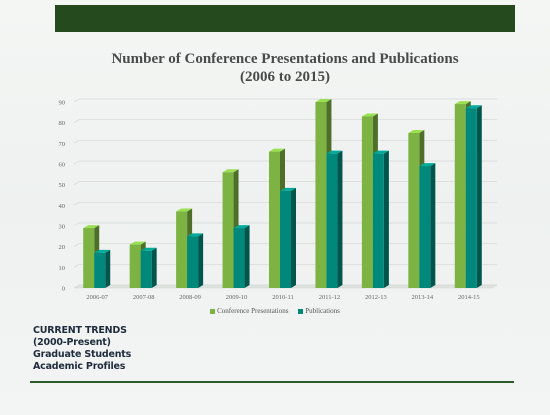  Describe the element at coordinates (72, 342) in the screenshot. I see `trends-range: (2000-Present)` at that location.